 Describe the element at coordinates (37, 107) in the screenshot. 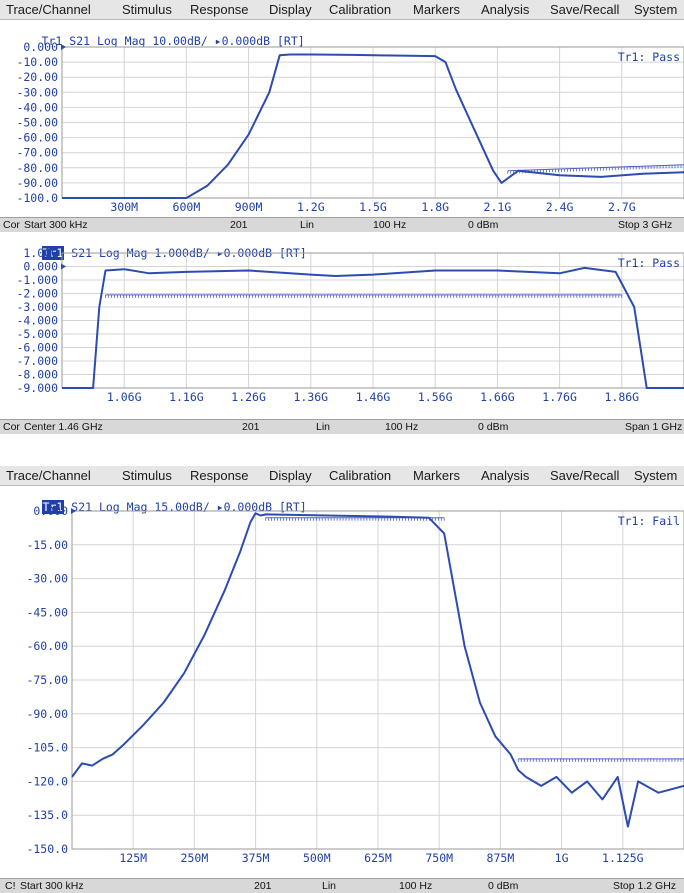

I see `y-tick-label: -40.00` at that location.